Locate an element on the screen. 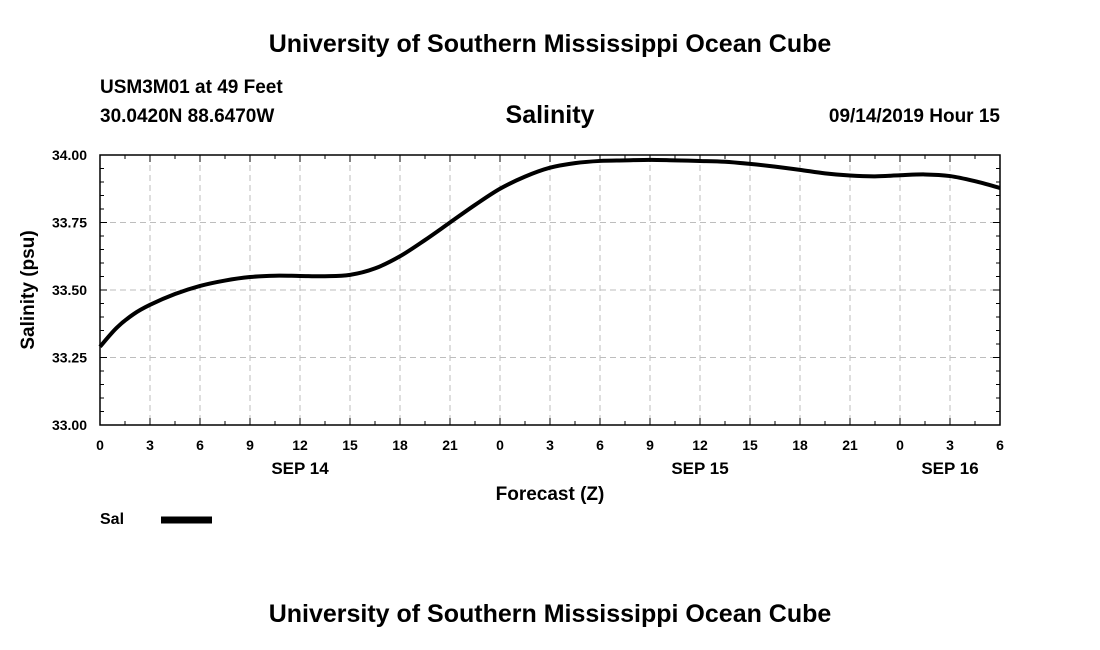 The height and width of the screenshot is (650, 1100). y-tick-label: 33.25 is located at coordinates (69, 358).